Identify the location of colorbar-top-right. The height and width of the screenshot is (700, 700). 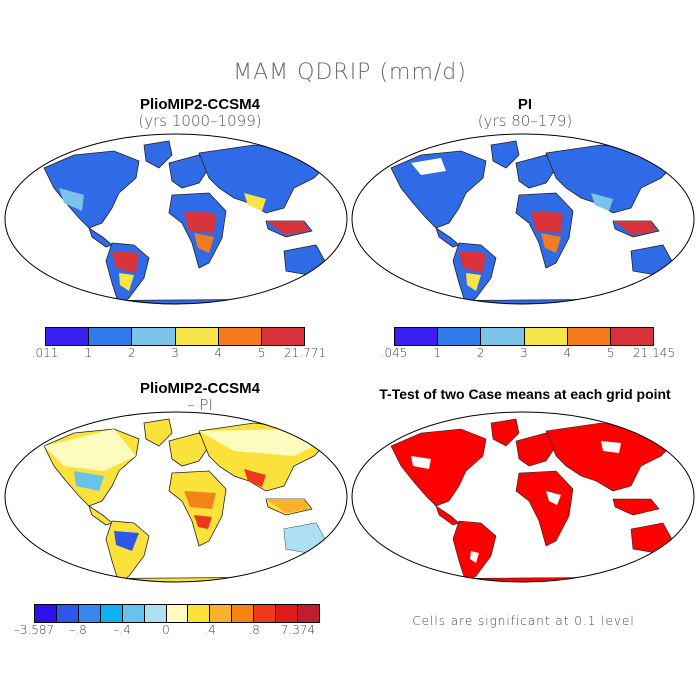
(524, 336).